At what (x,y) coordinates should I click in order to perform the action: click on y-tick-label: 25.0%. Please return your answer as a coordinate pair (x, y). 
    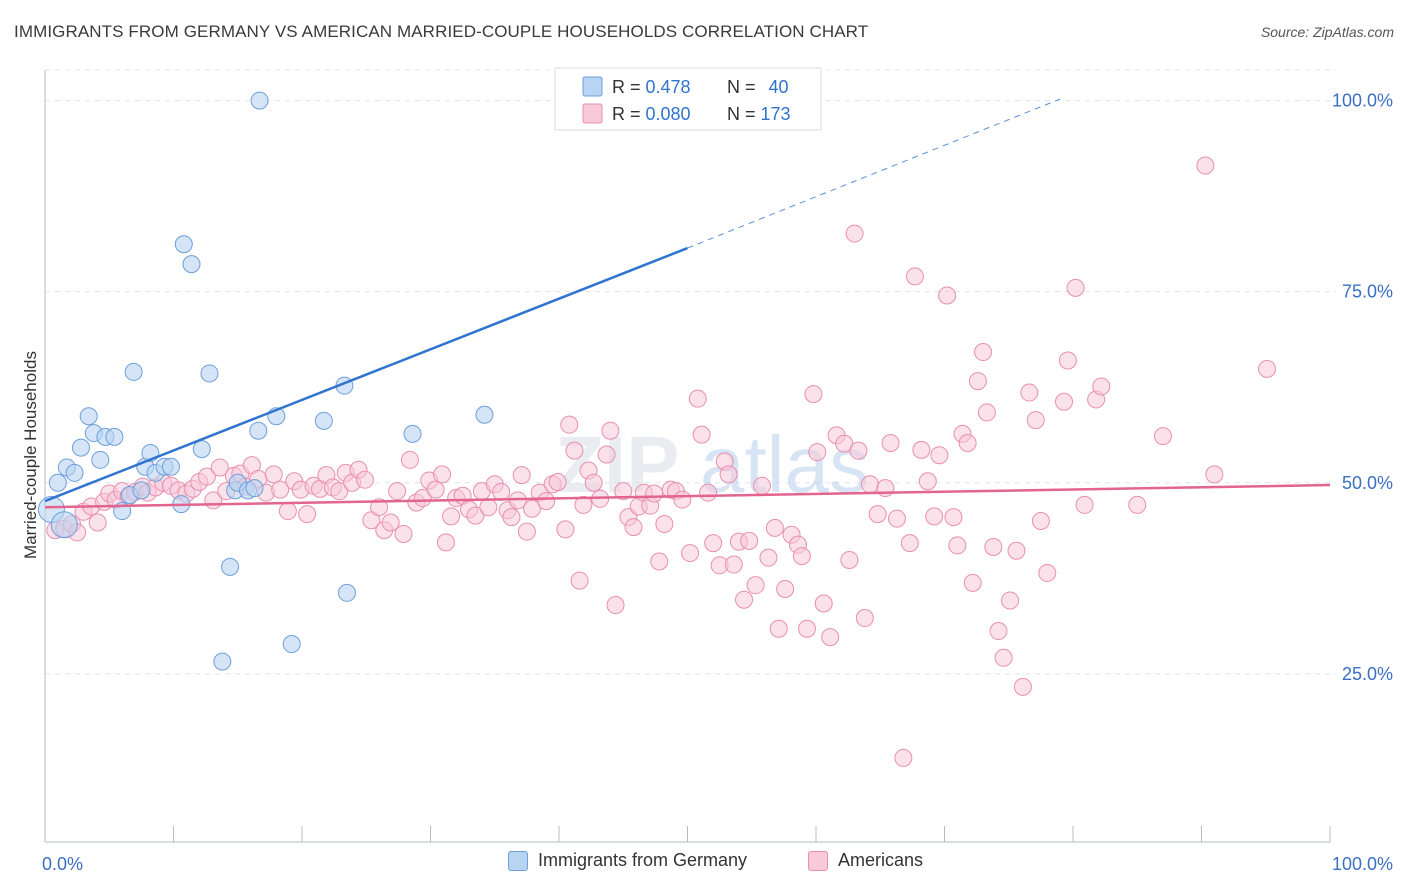
    Looking at the image, I should click on (1367, 674).